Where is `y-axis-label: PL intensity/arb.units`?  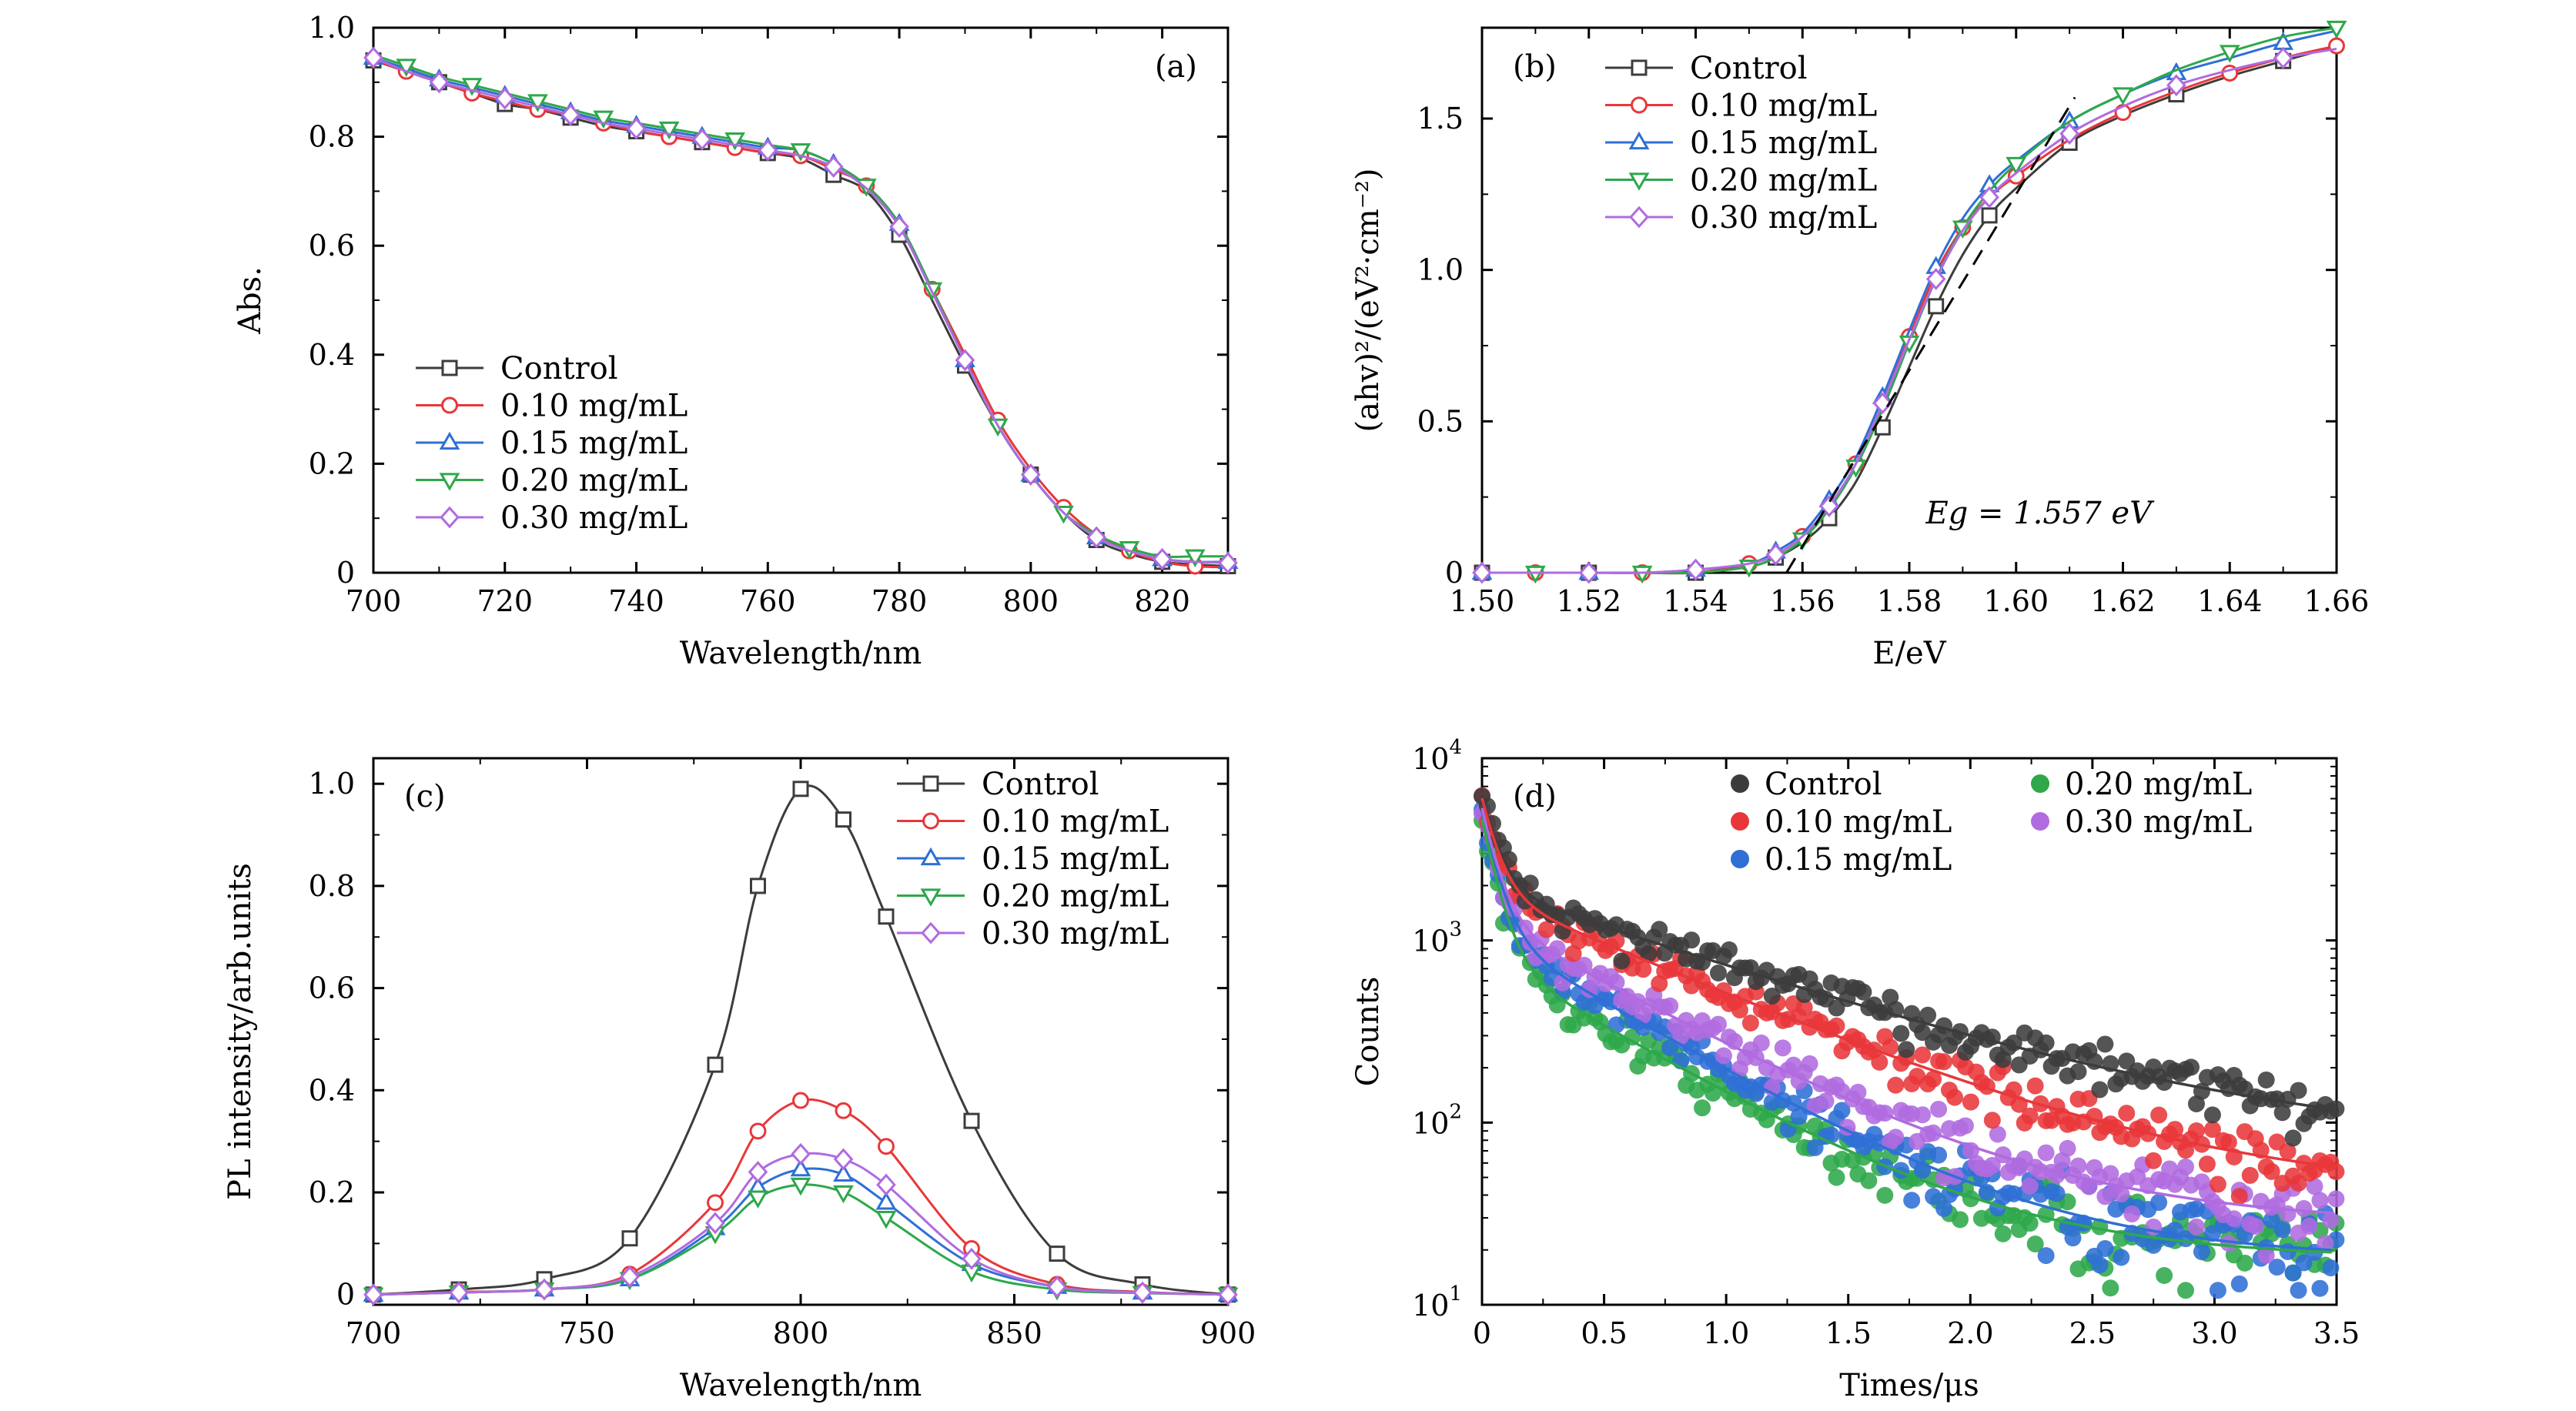
y-axis-label: PL intensity/arb.units is located at coordinates (240, 1031).